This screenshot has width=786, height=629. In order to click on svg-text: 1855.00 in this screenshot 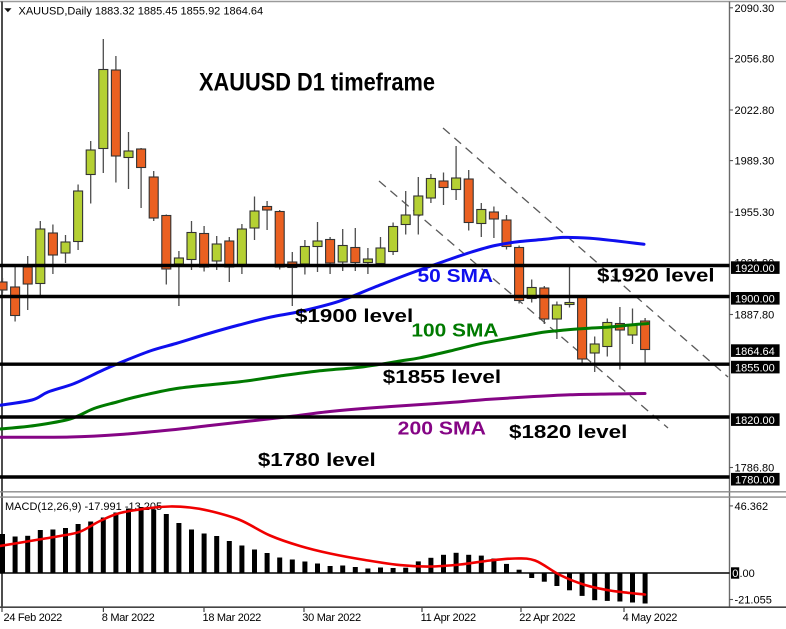, I will do `click(755, 368)`.